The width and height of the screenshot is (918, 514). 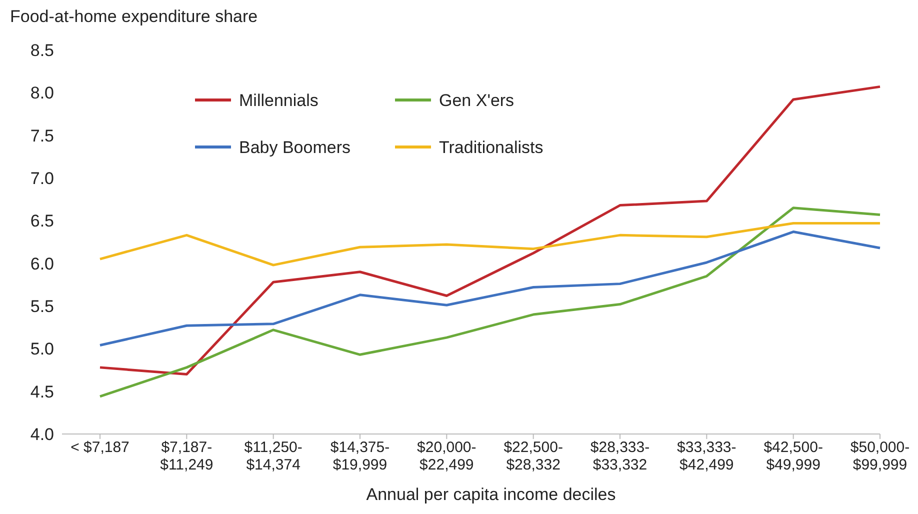 I want to click on x-tick-label: $50,000-$99,999, so click(x=880, y=456).